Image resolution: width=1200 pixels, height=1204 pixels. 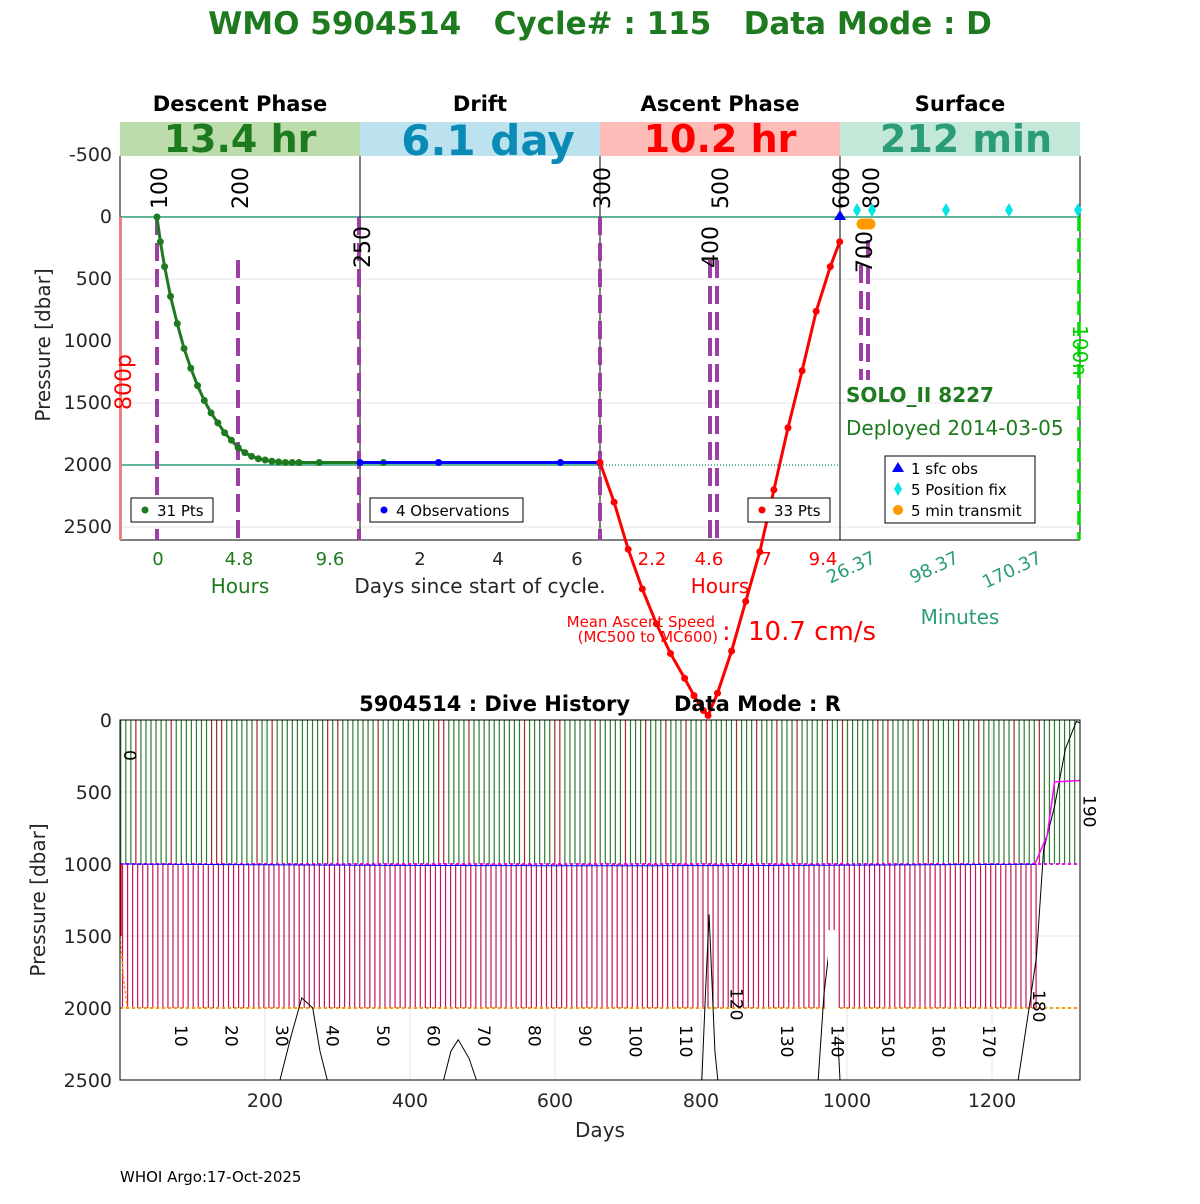 I want to click on descent-legend: 31 Pts, so click(x=172, y=510).